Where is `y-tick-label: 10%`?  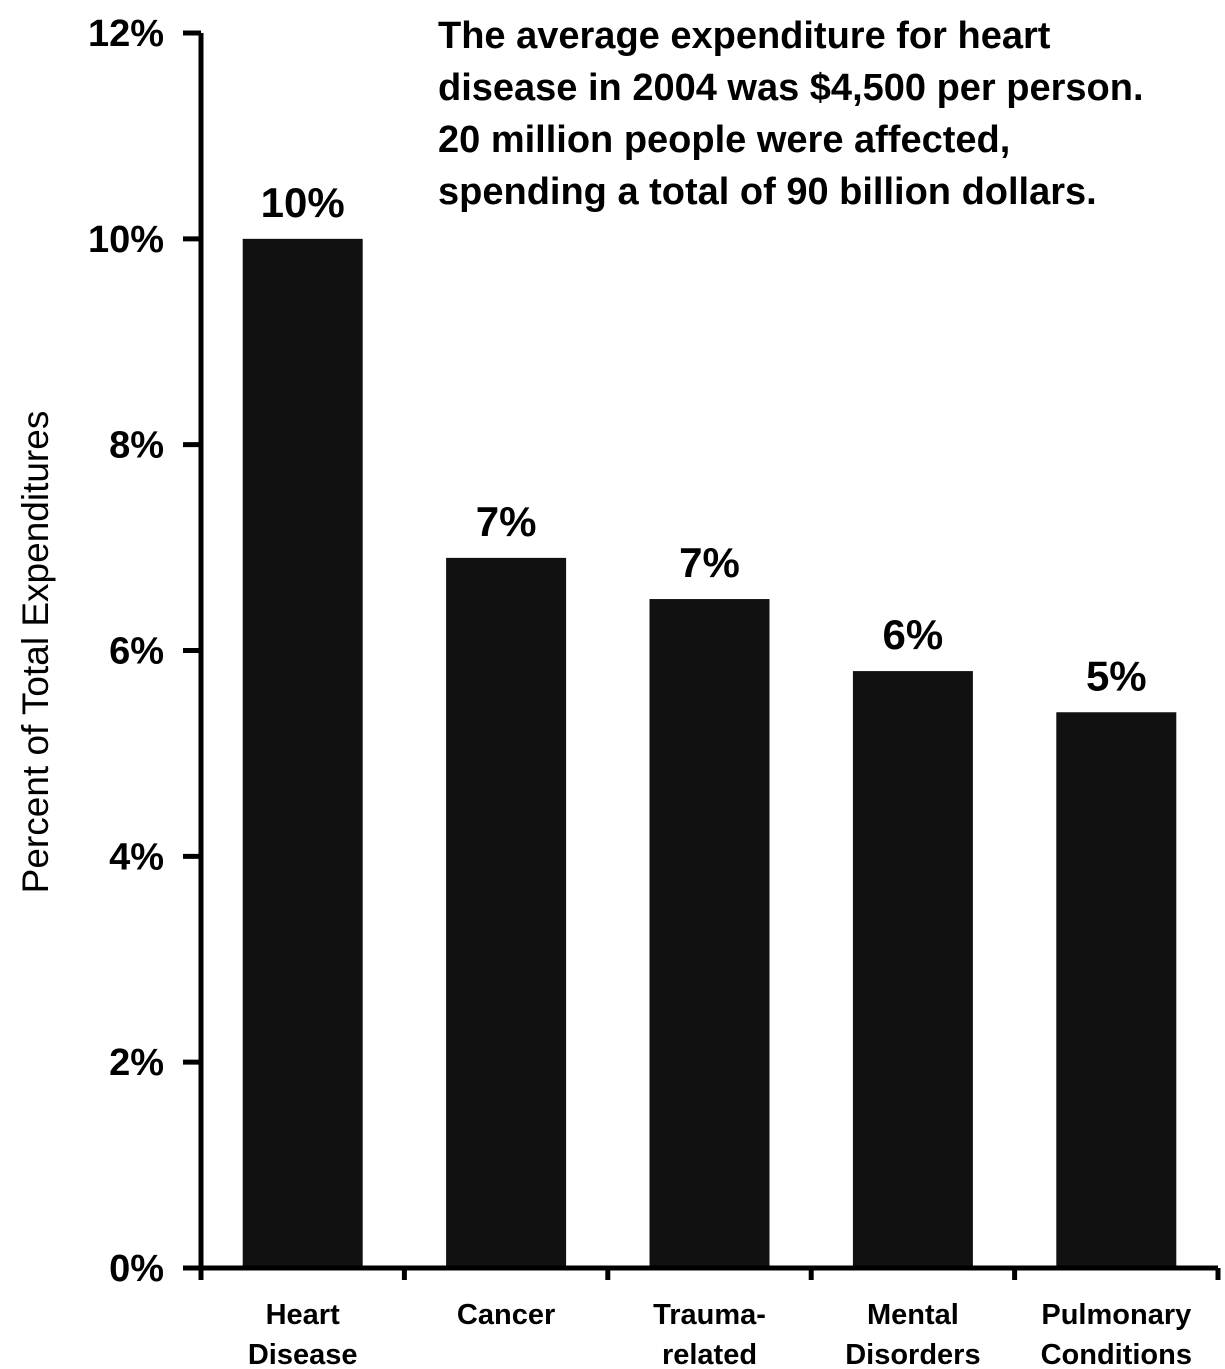 y-tick-label: 10% is located at coordinates (126, 240).